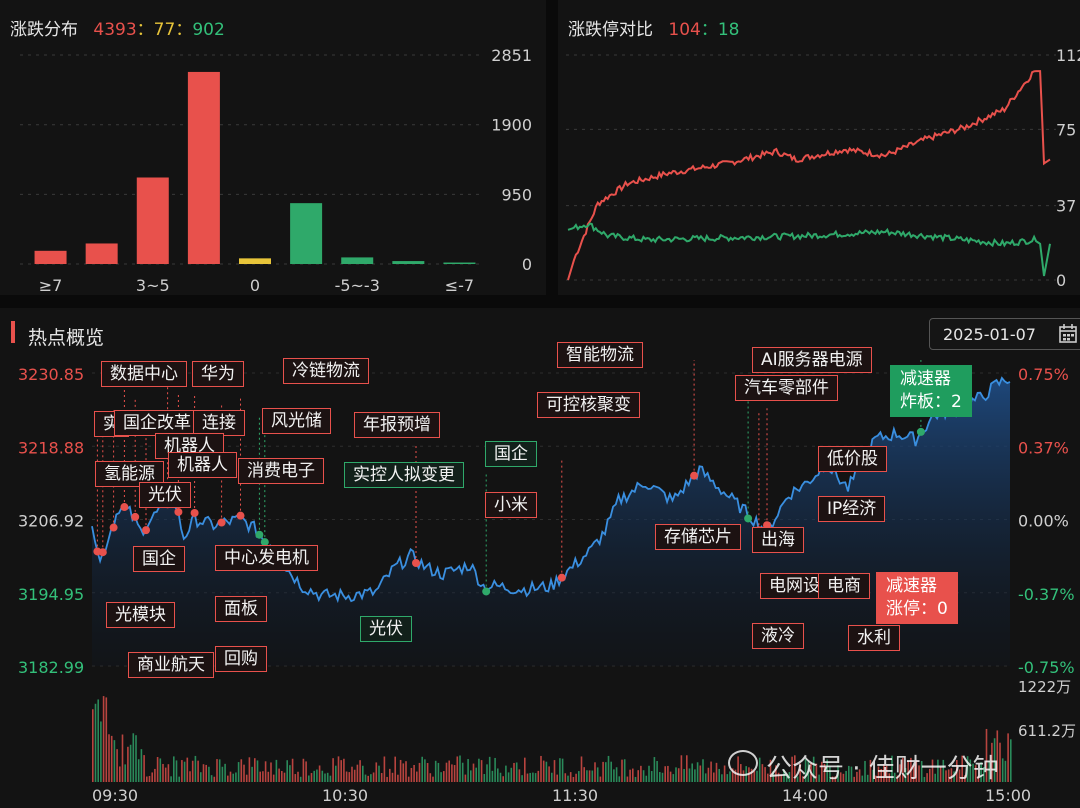 This screenshot has width=1080, height=808. What do you see at coordinates (171, 665) in the screenshot?
I see `hotspot-tag: 商业航天` at bounding box center [171, 665].